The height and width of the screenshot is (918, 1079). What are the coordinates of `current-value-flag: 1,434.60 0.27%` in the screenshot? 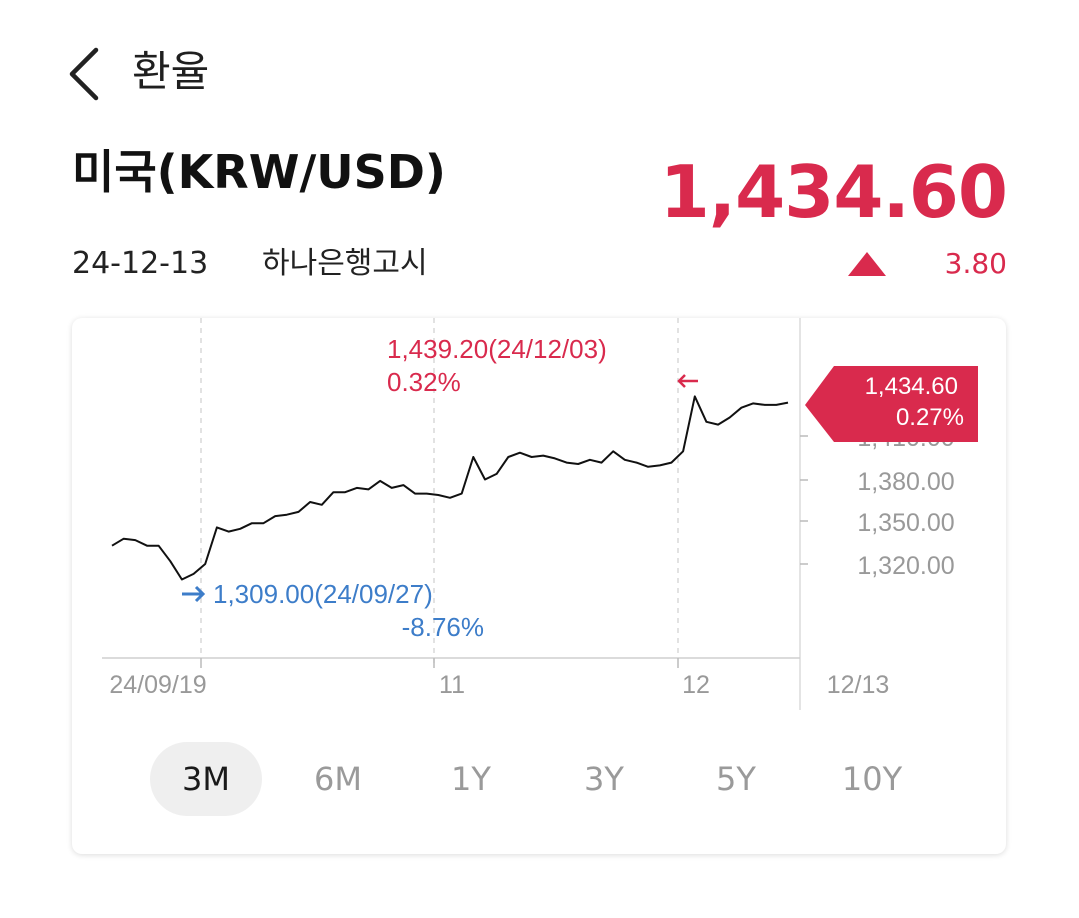 It's located at (891, 404).